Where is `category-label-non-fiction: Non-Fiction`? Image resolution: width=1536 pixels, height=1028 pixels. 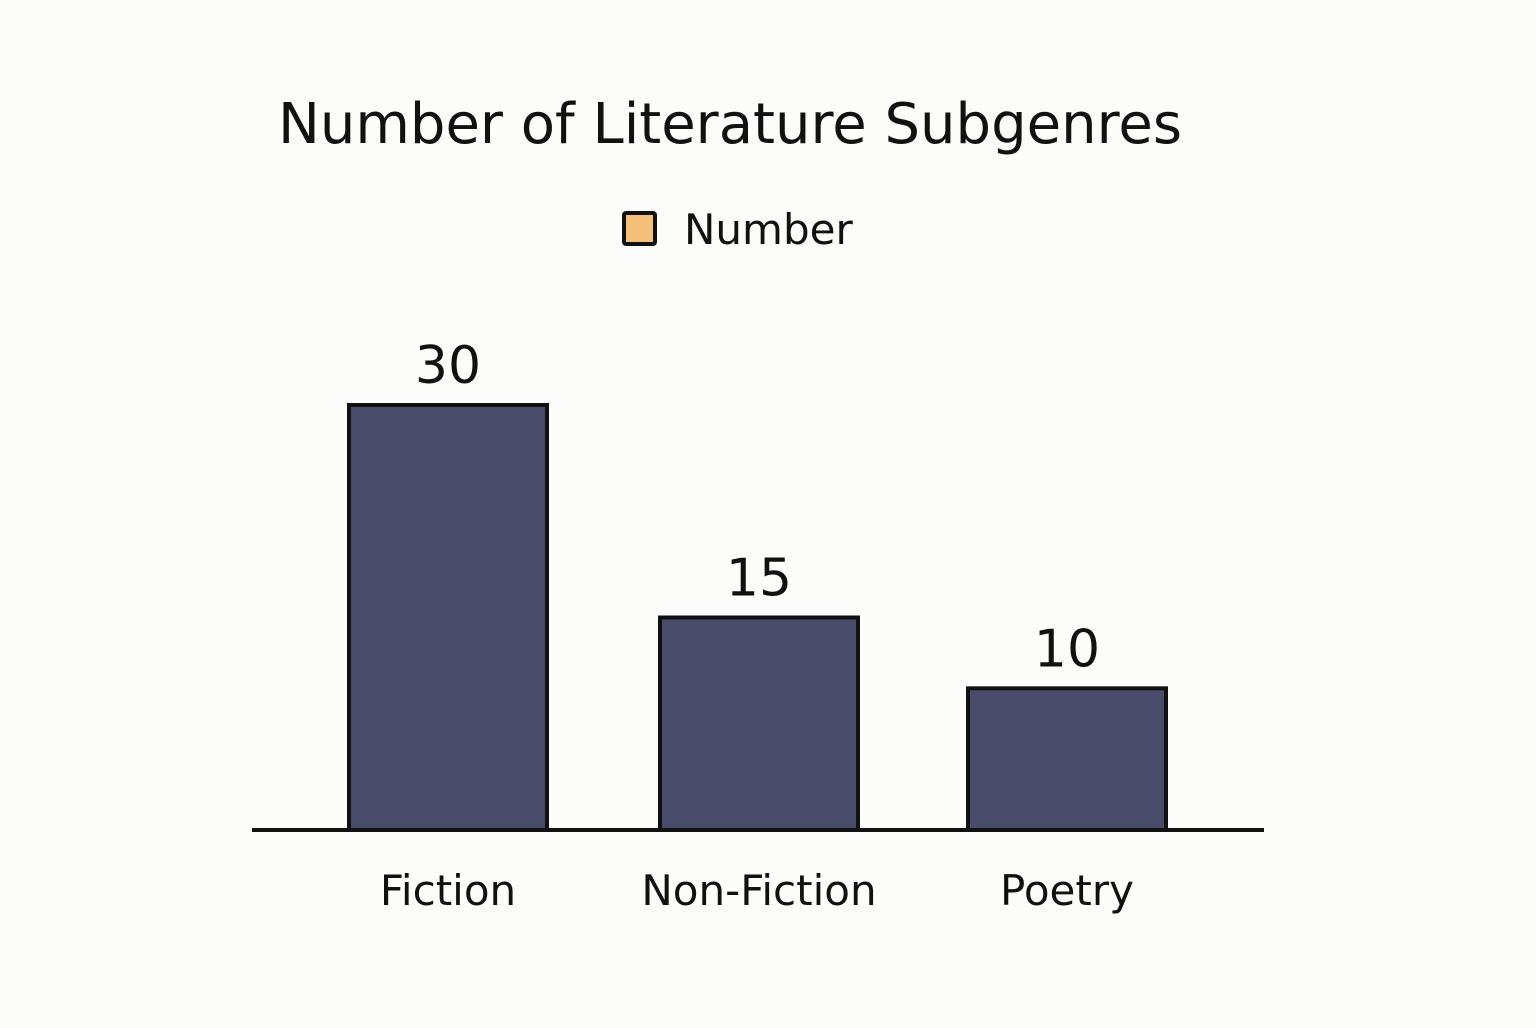 category-label-non-fiction: Non-Fiction is located at coordinates (758, 890).